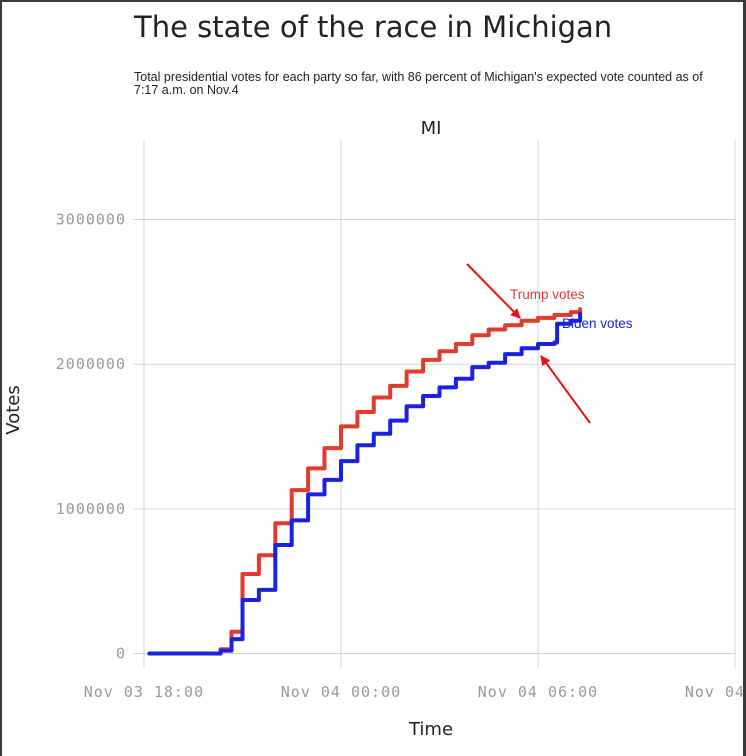 The image size is (746, 756). What do you see at coordinates (91, 220) in the screenshot?
I see `y-tick-label: 3000000` at bounding box center [91, 220].